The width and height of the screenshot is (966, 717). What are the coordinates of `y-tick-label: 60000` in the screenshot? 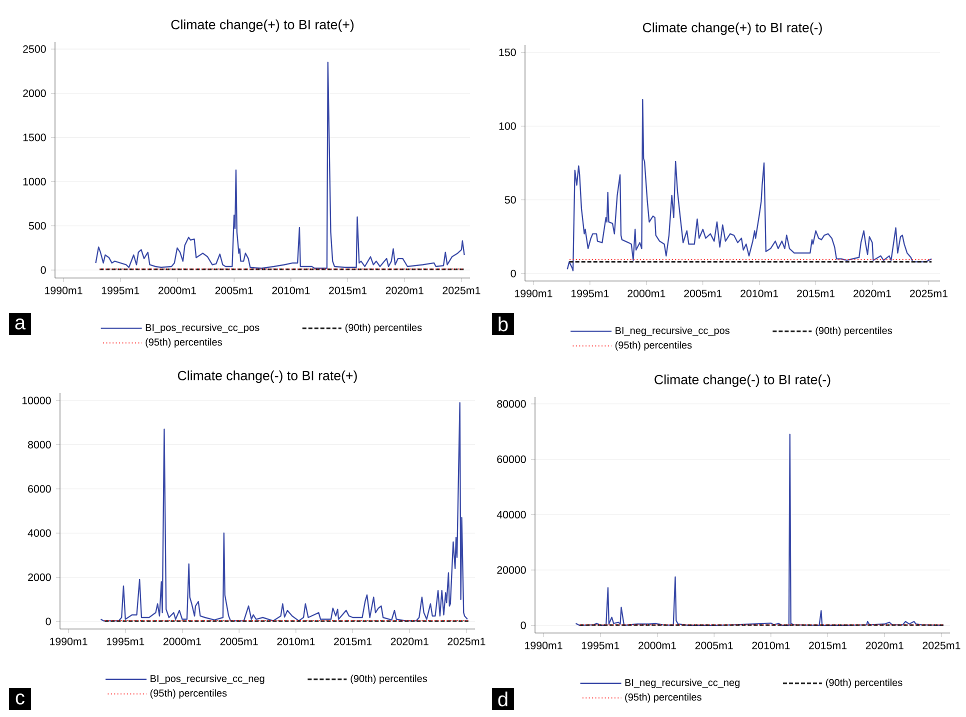 It's located at (511, 460).